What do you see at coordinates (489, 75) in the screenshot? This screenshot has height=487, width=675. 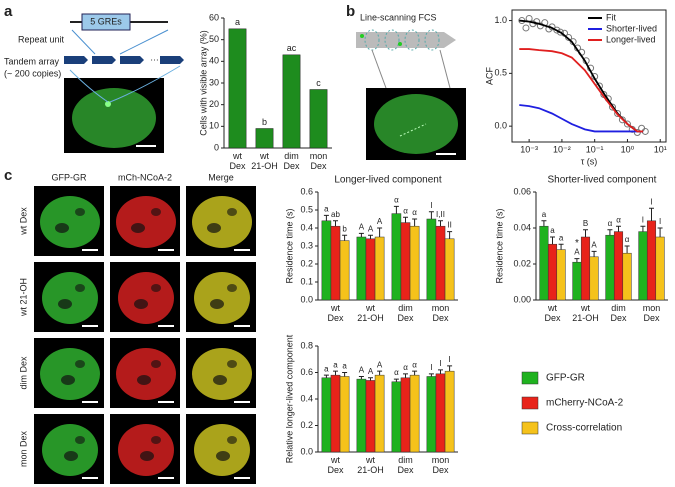 I see `y-axis-label: ACF` at bounding box center [489, 75].